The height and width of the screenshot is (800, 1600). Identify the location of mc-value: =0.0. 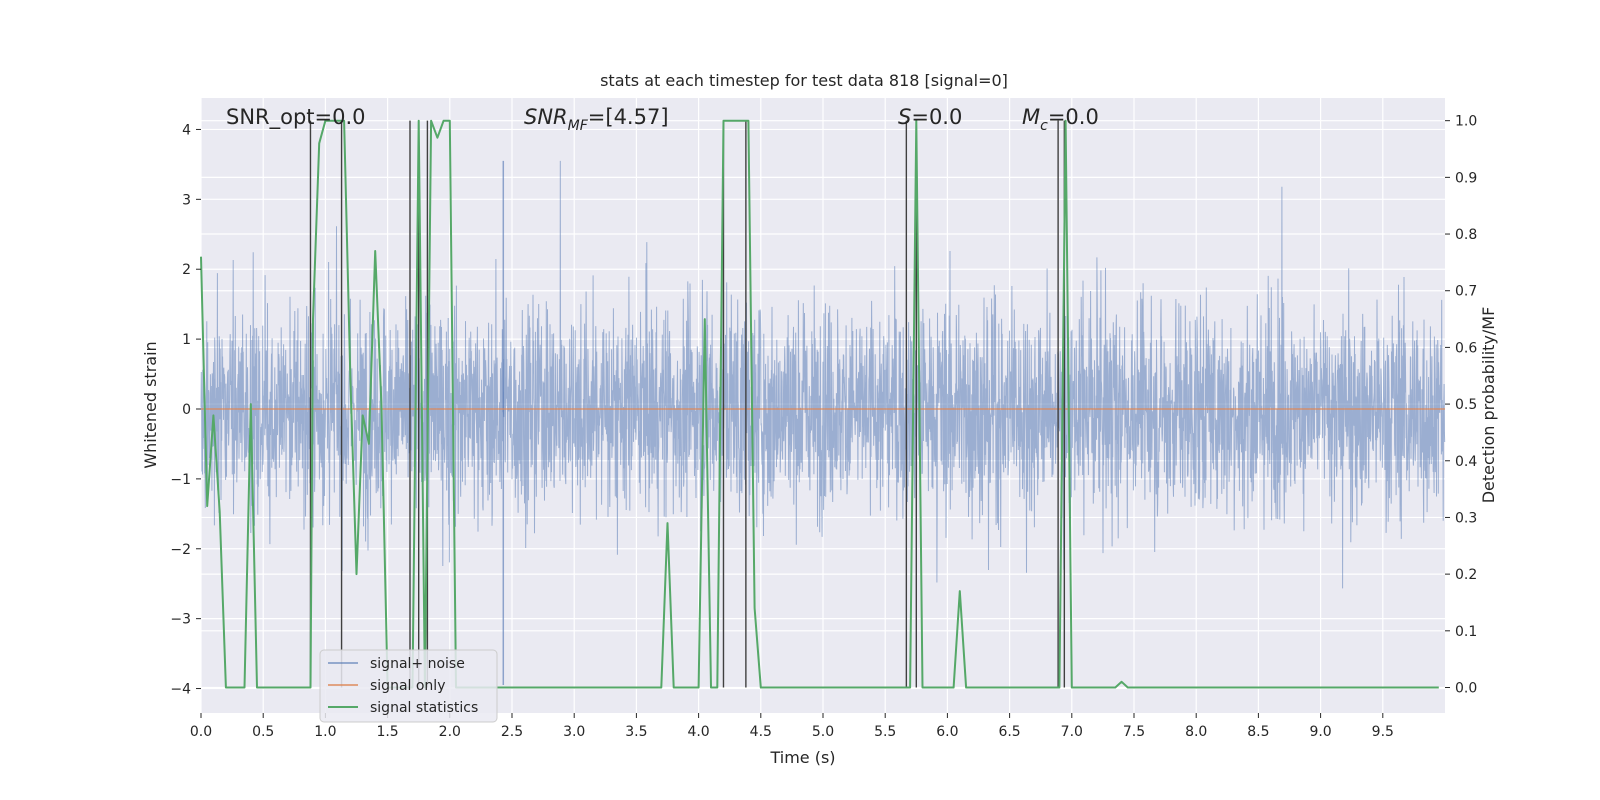
(1073, 117).